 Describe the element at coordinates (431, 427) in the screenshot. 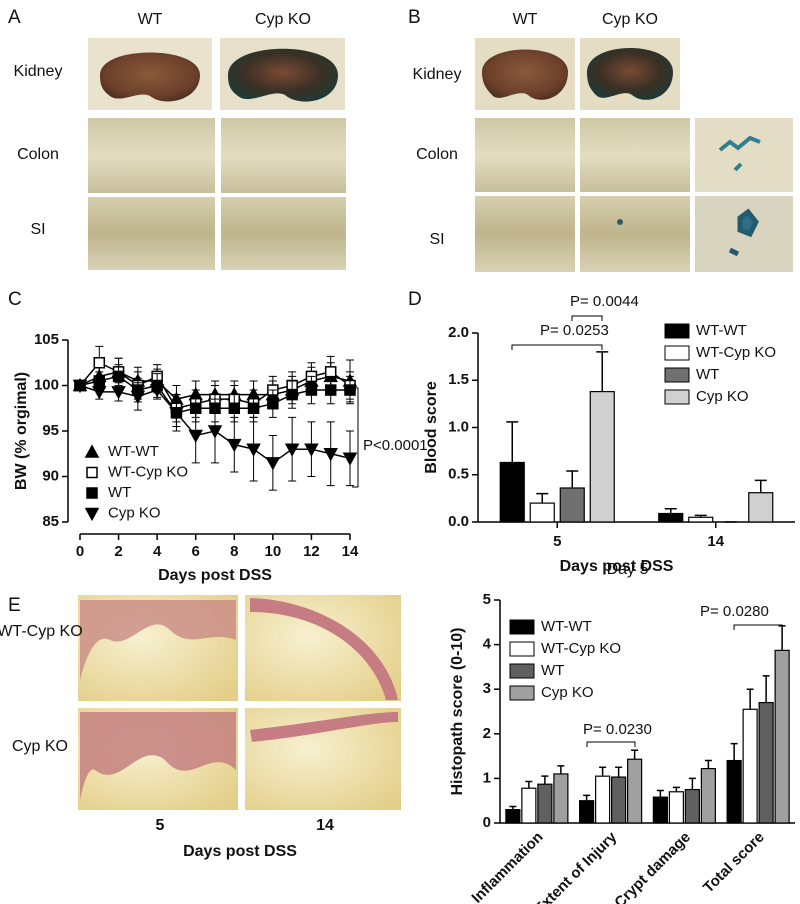

I see `y-axis-label: Blood score` at that location.